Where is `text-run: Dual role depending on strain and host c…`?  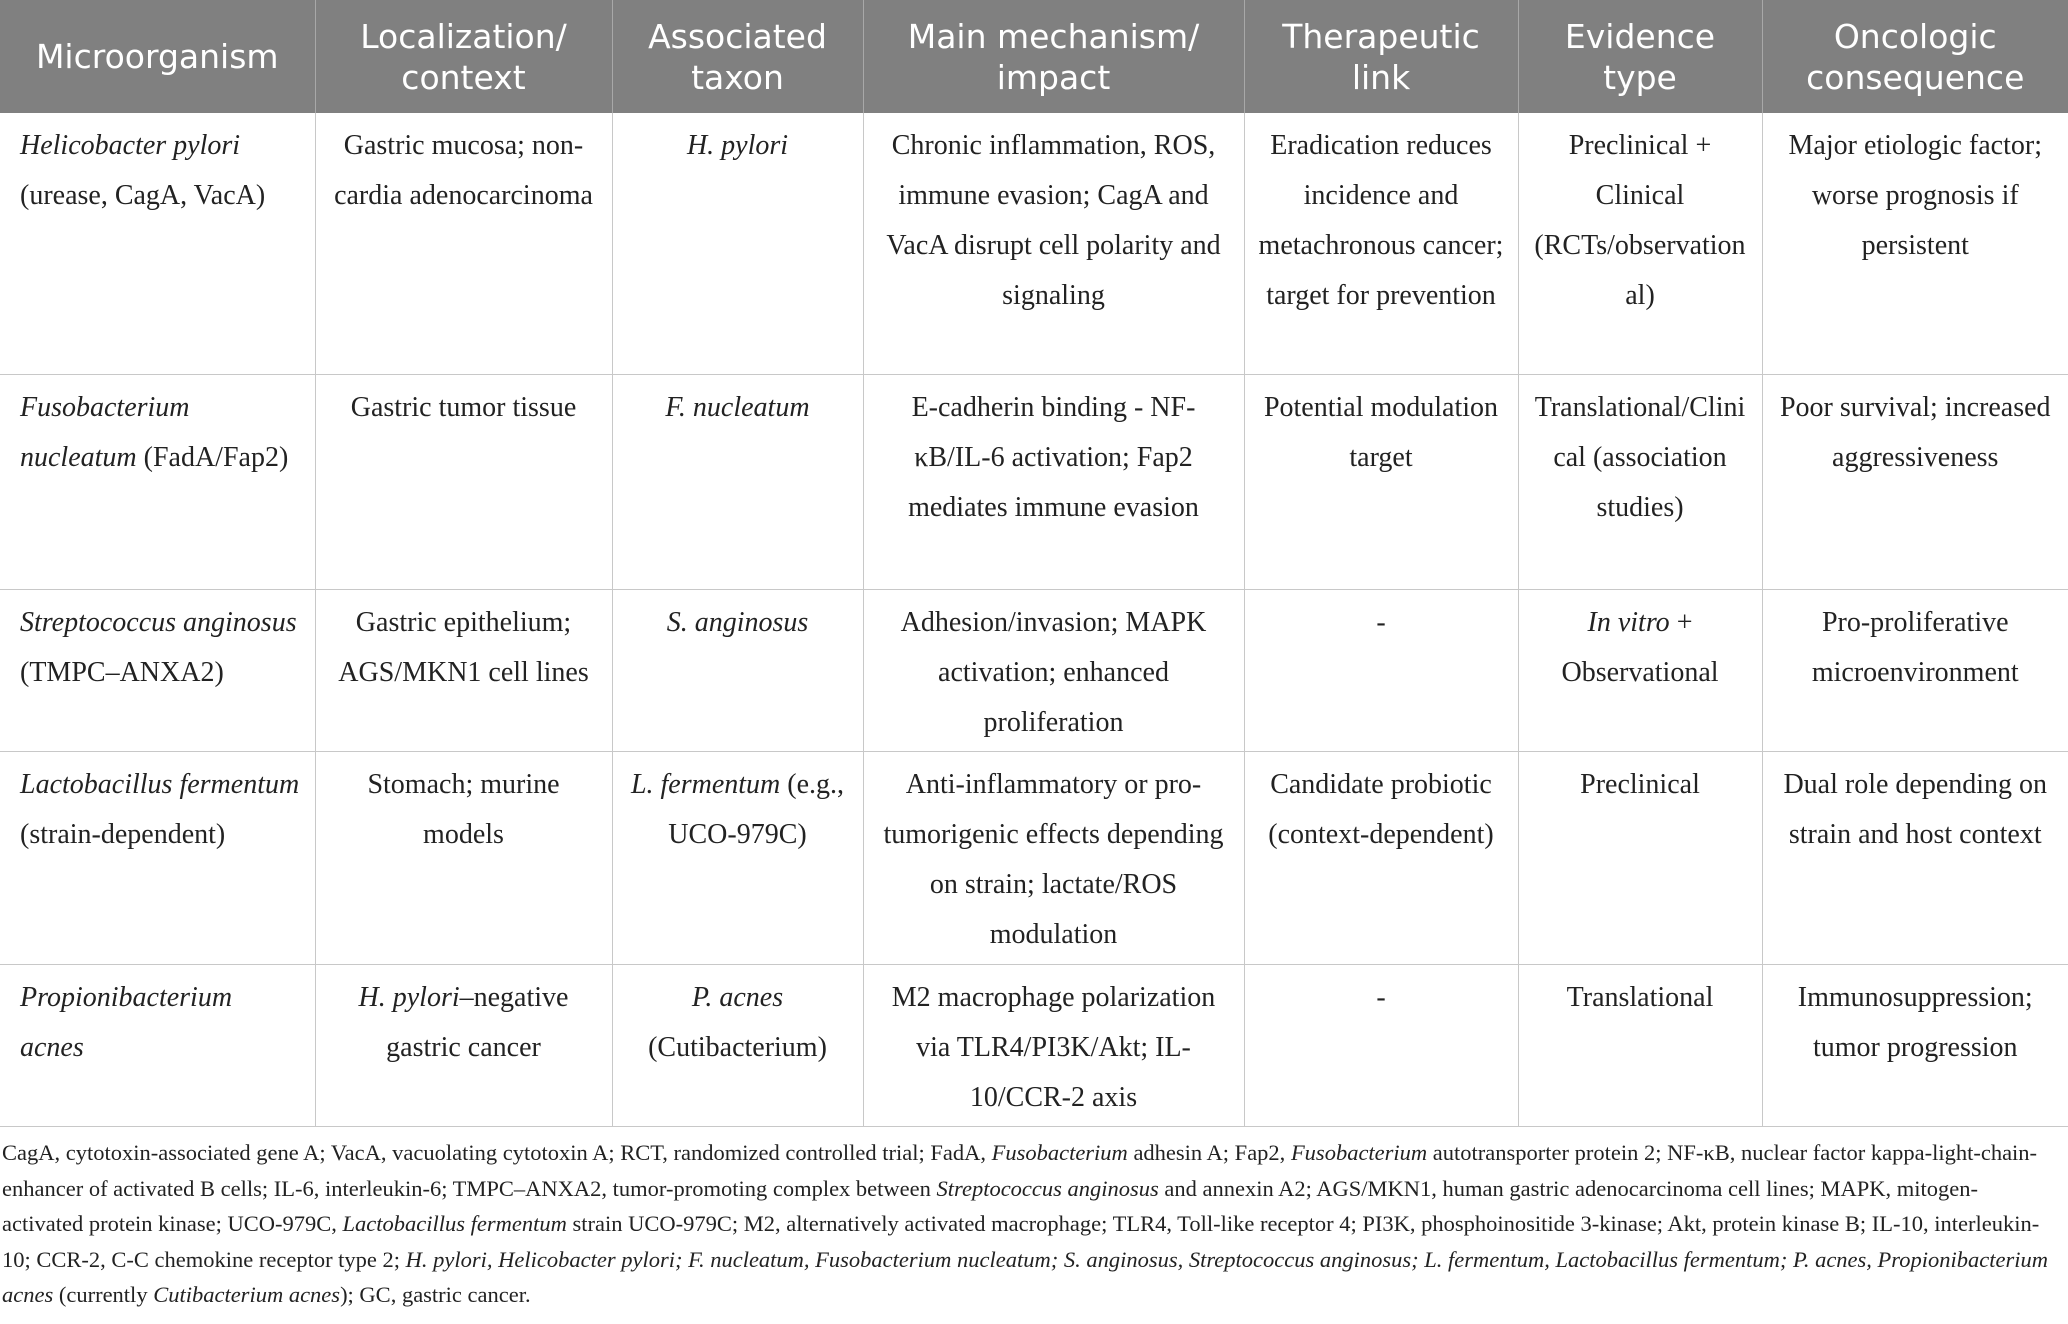 text-run: Dual role depending on strain and host c… is located at coordinates (1915, 809).